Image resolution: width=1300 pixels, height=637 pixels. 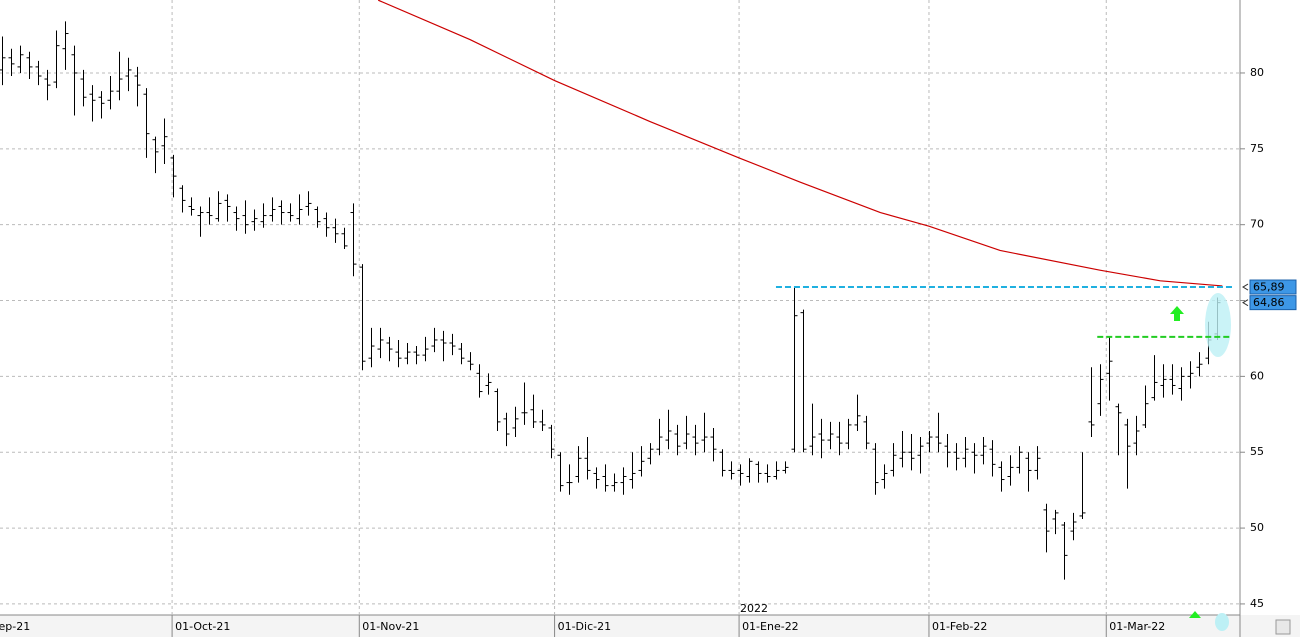 What do you see at coordinates (1269, 287) in the screenshot?
I see `price-label: 65,89` at bounding box center [1269, 287].